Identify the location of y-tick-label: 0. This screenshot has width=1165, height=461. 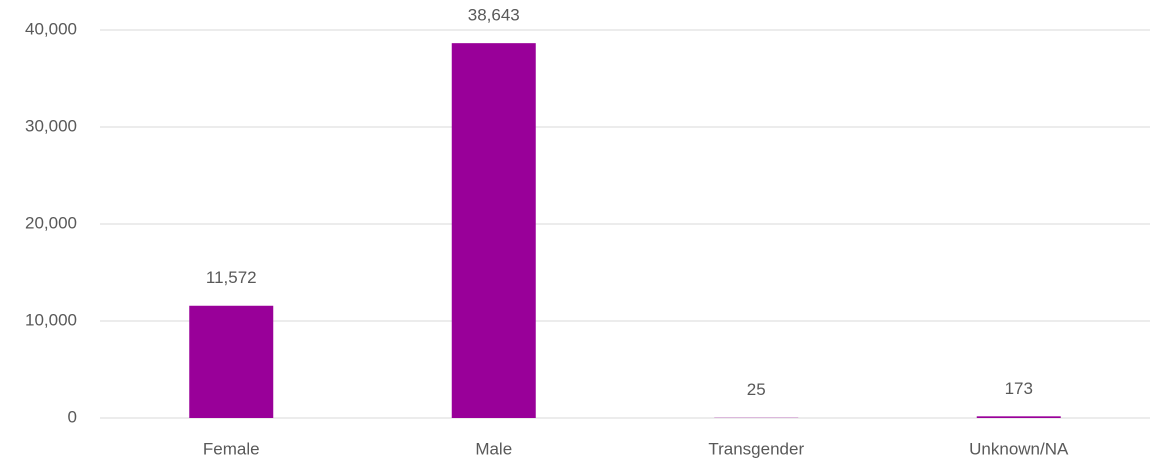
(72, 416).